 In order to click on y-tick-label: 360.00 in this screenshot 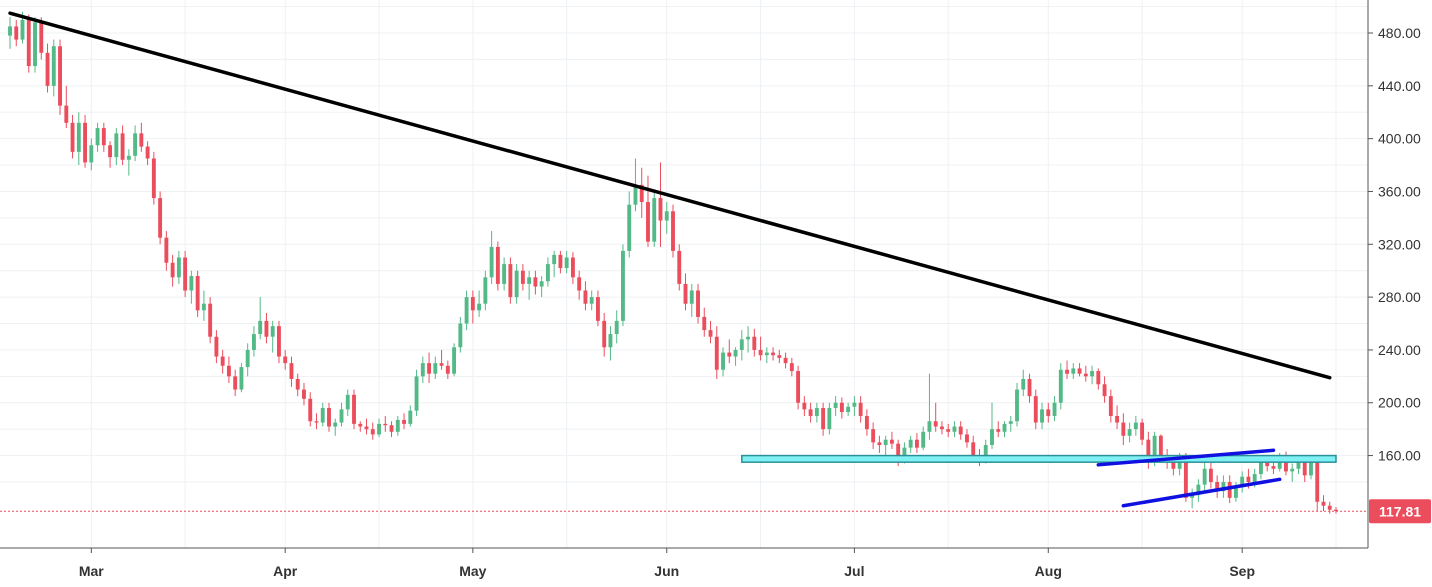, I will do `click(1399, 191)`.